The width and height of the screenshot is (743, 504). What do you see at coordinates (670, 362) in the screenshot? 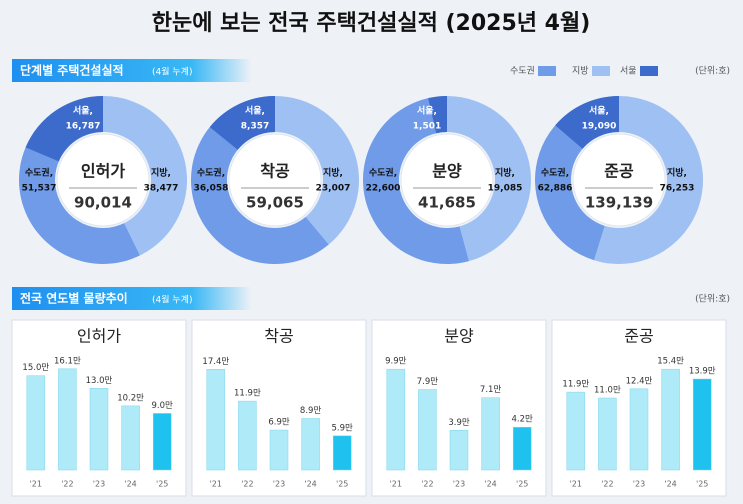
I see `value-label: 15.4만` at bounding box center [670, 362].